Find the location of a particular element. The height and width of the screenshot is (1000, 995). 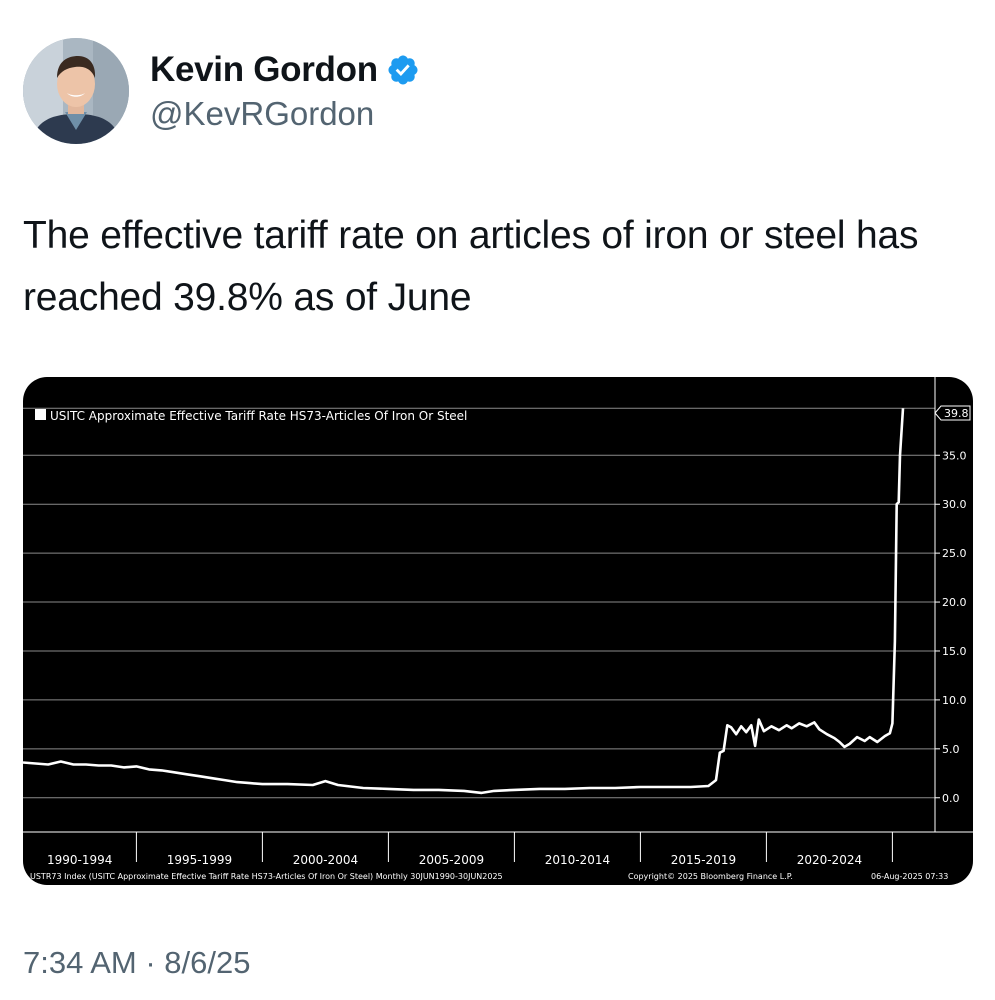

y-tick-label: 15.0 is located at coordinates (954, 651).